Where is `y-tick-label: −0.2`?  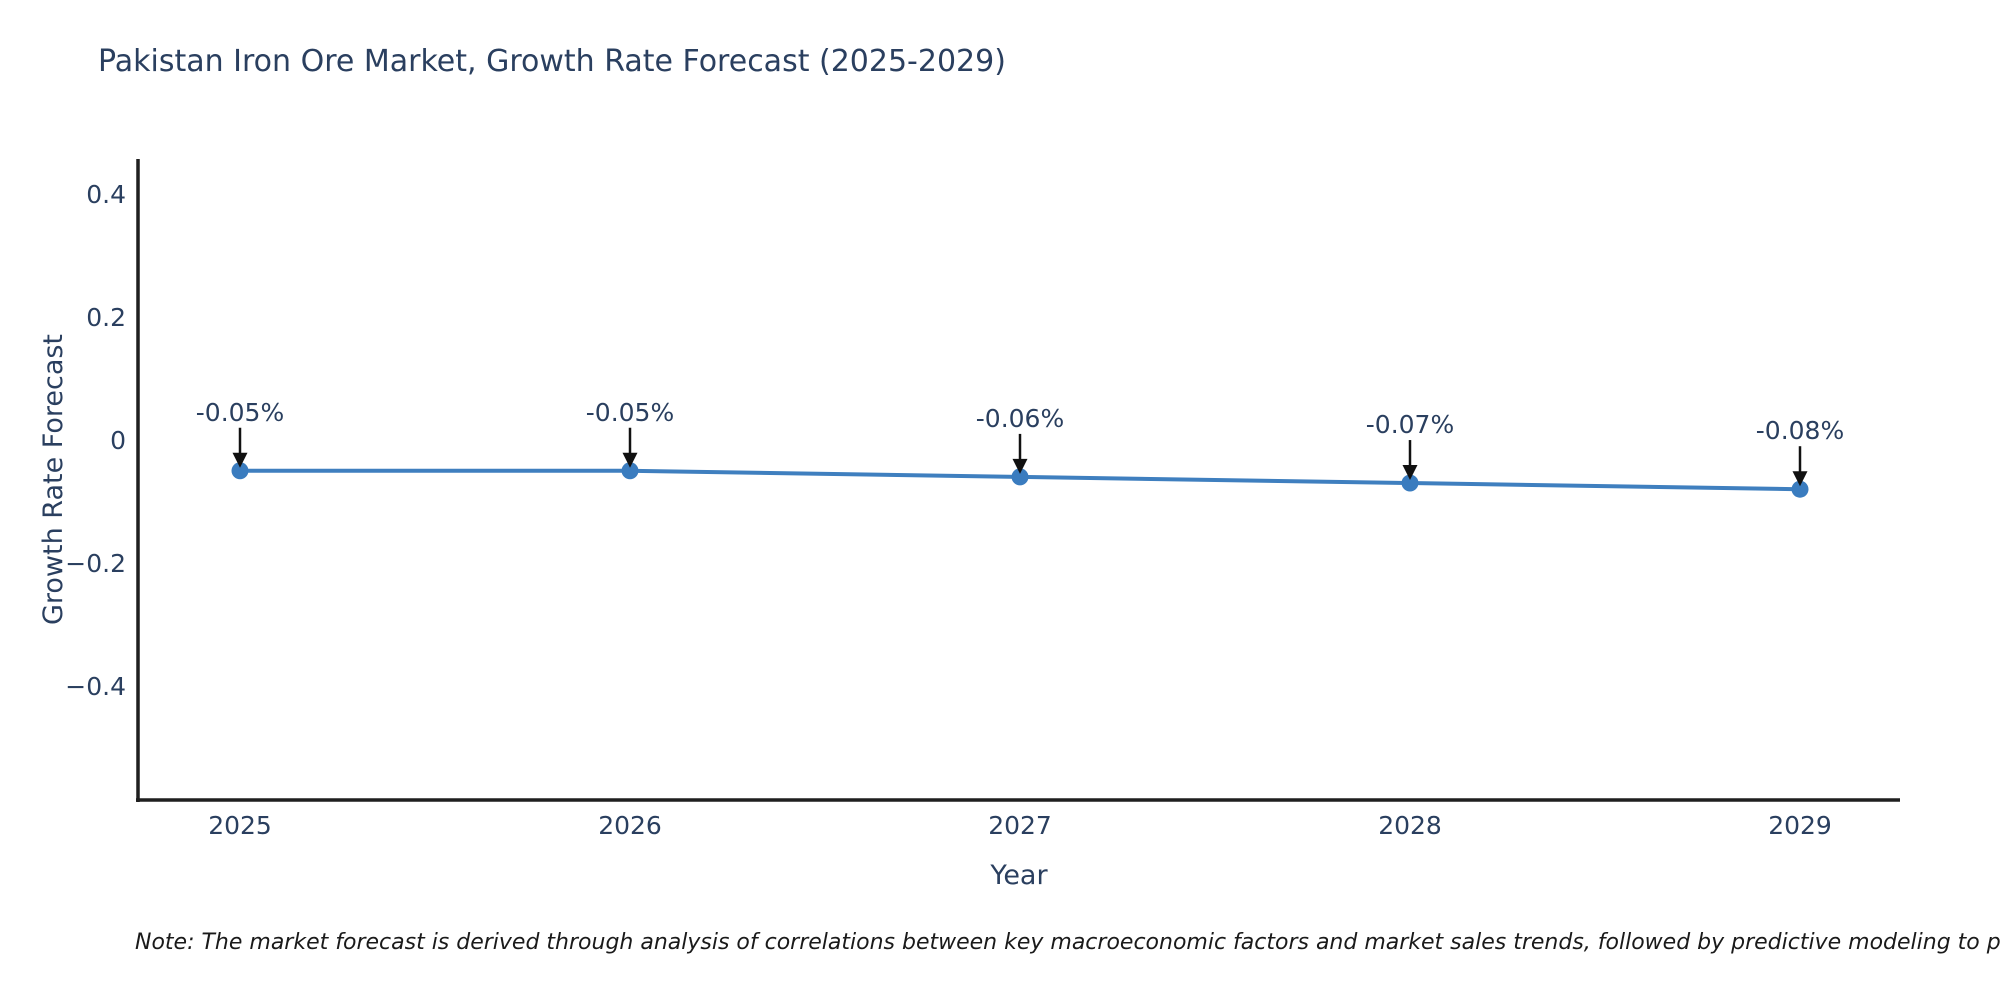
y-tick-label: −0.2 is located at coordinates (95, 563).